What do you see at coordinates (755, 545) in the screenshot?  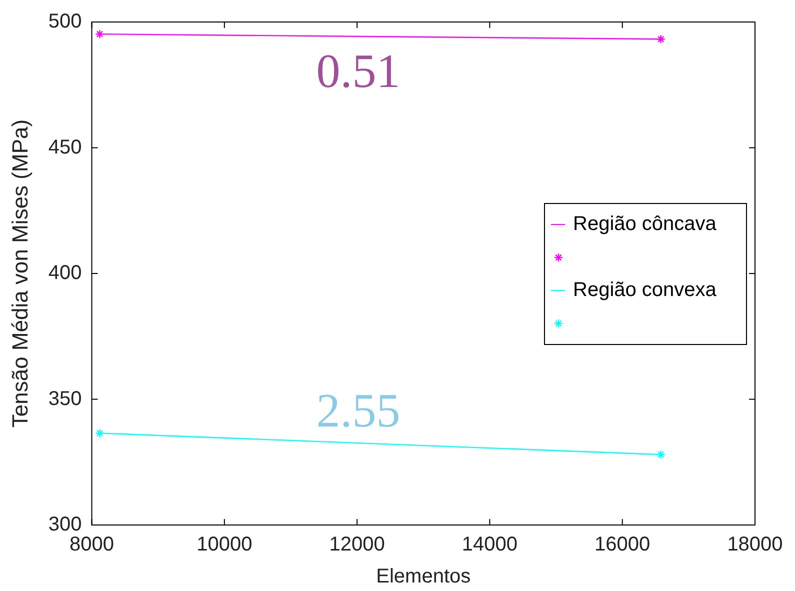 I see `x-tick-label: 18000` at bounding box center [755, 545].